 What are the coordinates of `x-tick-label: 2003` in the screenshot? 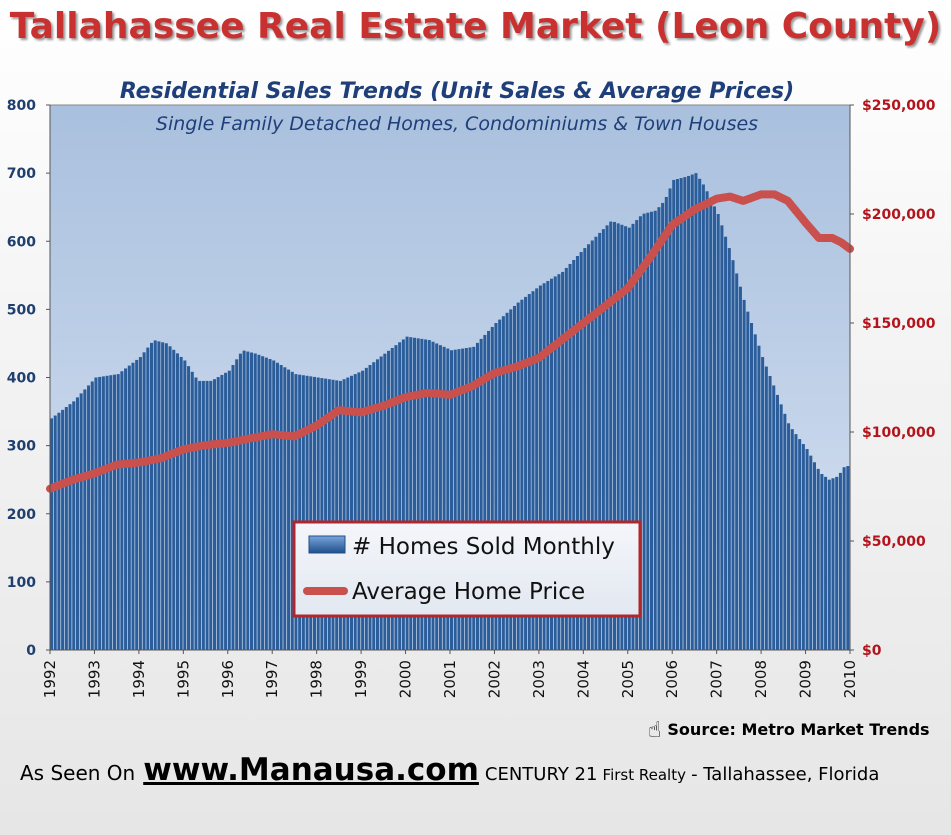 It's located at (539, 679).